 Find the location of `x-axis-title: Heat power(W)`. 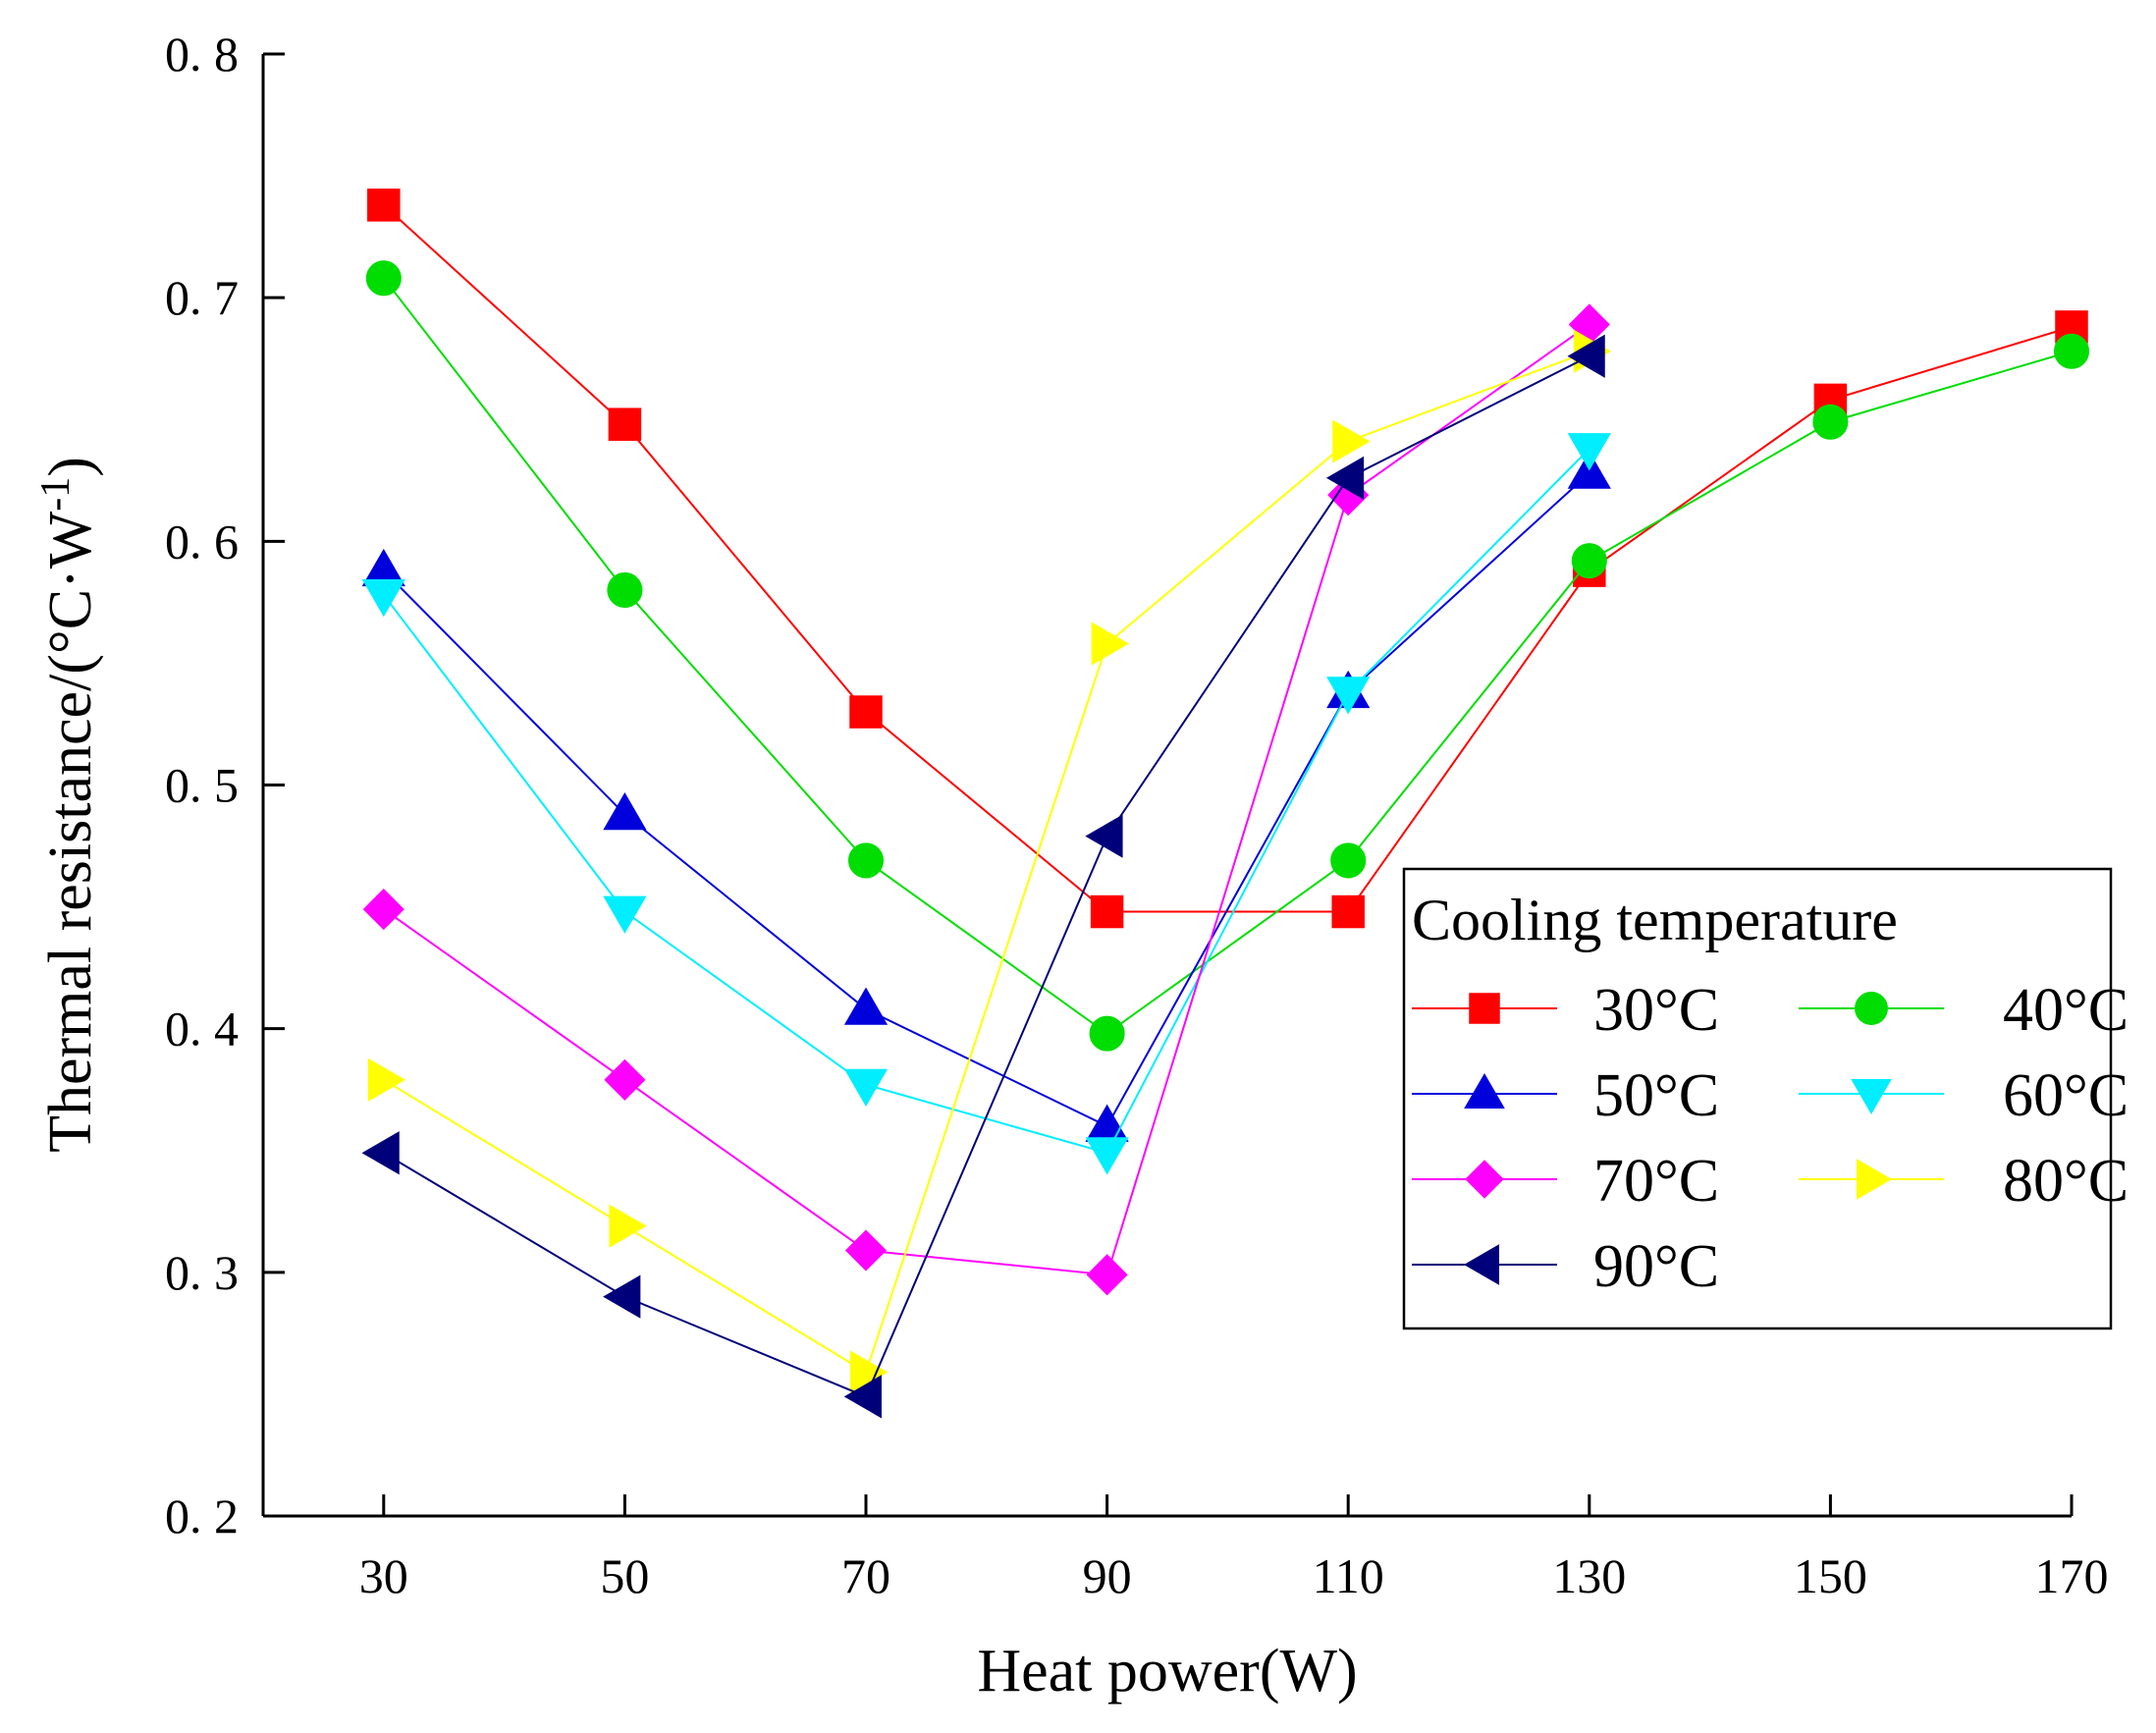

x-axis-title: Heat power(W) is located at coordinates (1167, 1671).